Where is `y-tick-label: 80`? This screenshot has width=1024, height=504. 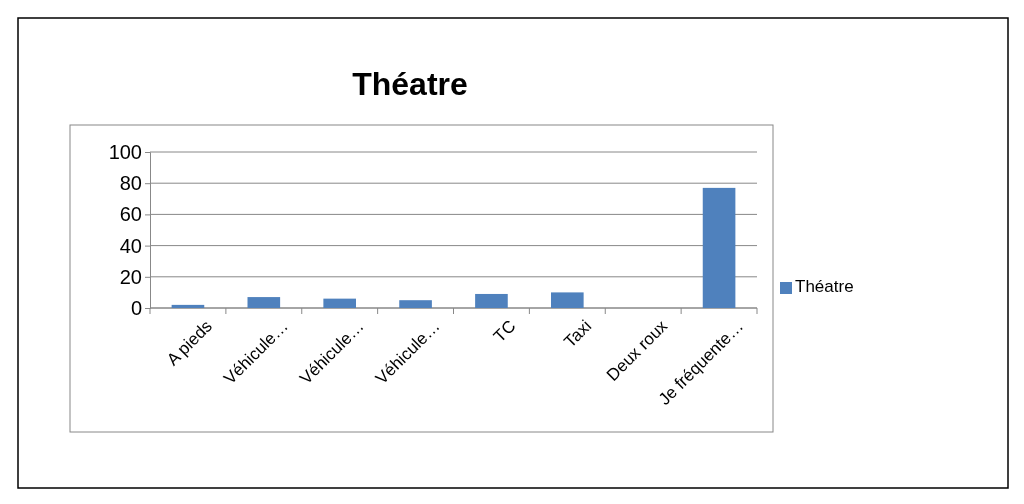
y-tick-label: 80 is located at coordinates (130, 183).